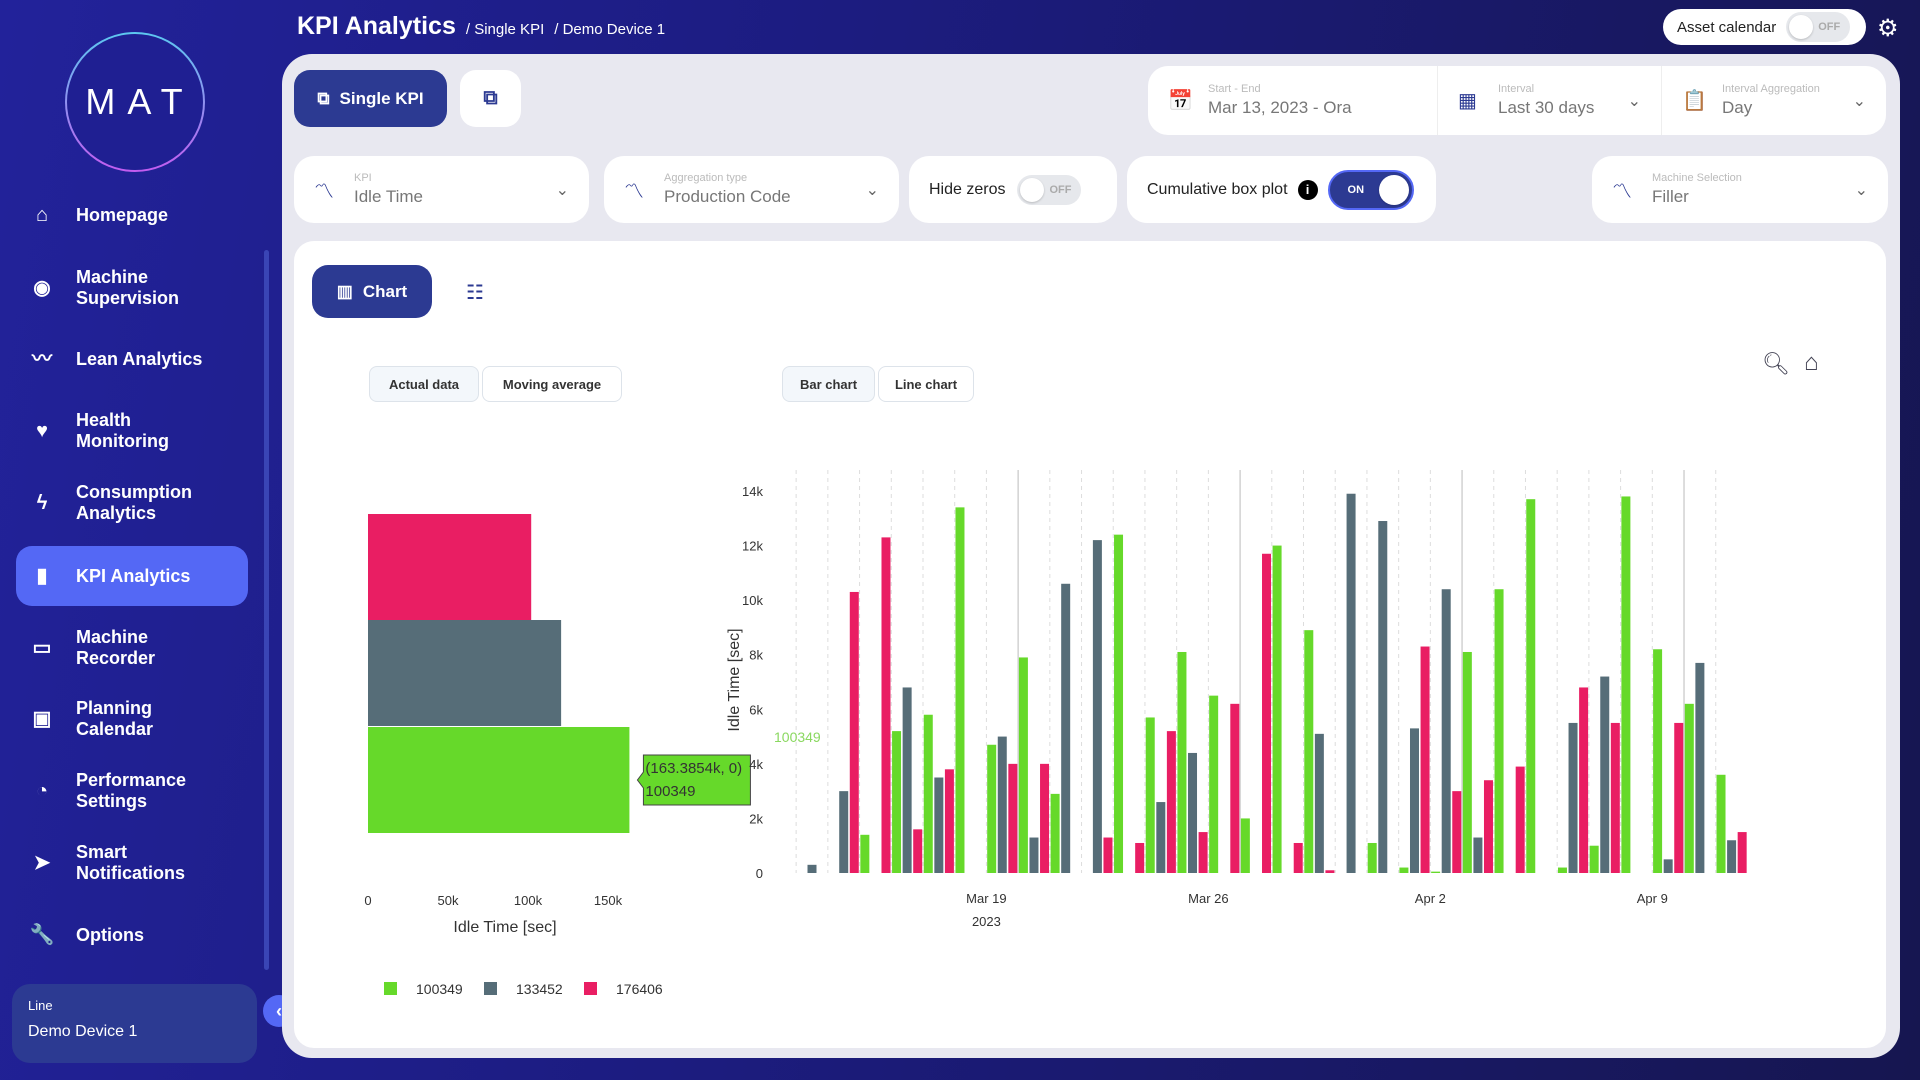 This screenshot has height=1080, width=1920. What do you see at coordinates (552, 384) in the screenshot?
I see `moving-average-button: Moving average` at bounding box center [552, 384].